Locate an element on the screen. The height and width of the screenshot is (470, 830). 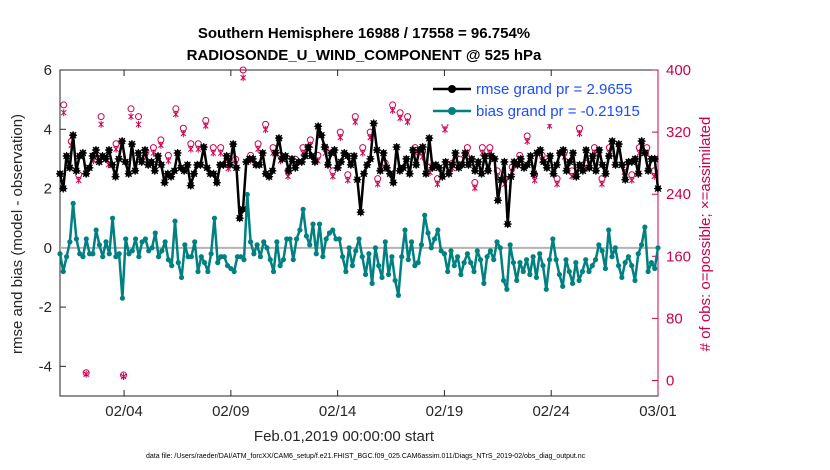
y-tick-right-label: 80 is located at coordinates (674, 318).